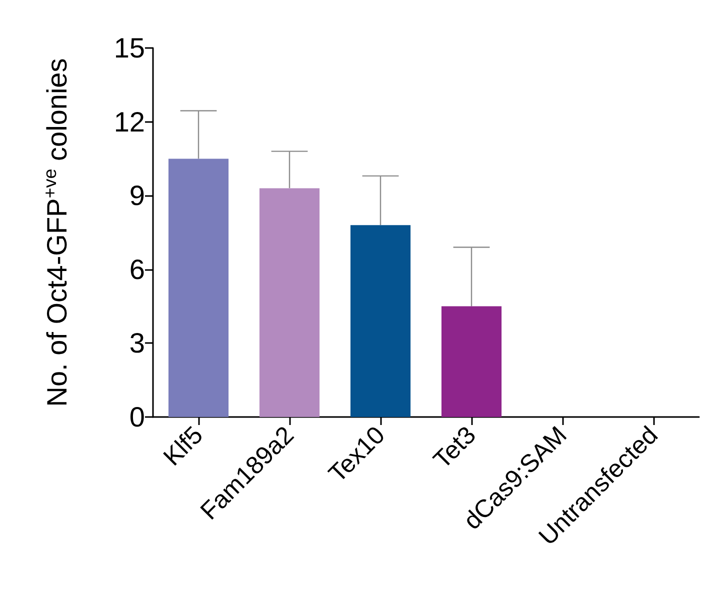  Describe the element at coordinates (137, 417) in the screenshot. I see `y-tick-label: 0` at that location.